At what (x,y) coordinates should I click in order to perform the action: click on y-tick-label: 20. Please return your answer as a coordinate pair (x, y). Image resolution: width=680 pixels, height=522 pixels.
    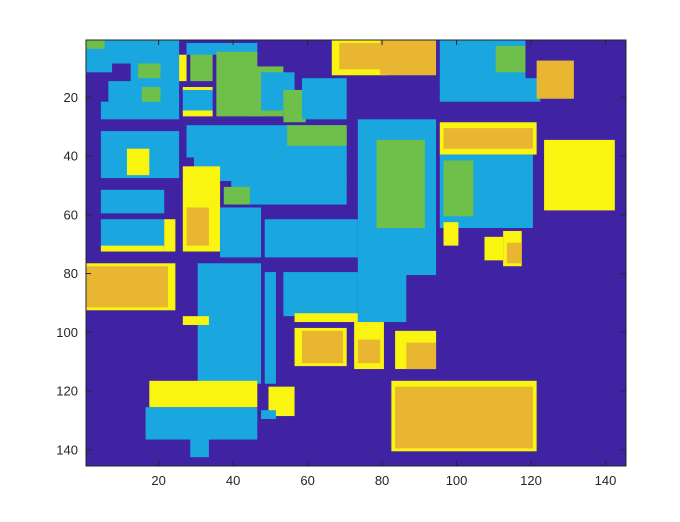
    Looking at the image, I should click on (71, 97).